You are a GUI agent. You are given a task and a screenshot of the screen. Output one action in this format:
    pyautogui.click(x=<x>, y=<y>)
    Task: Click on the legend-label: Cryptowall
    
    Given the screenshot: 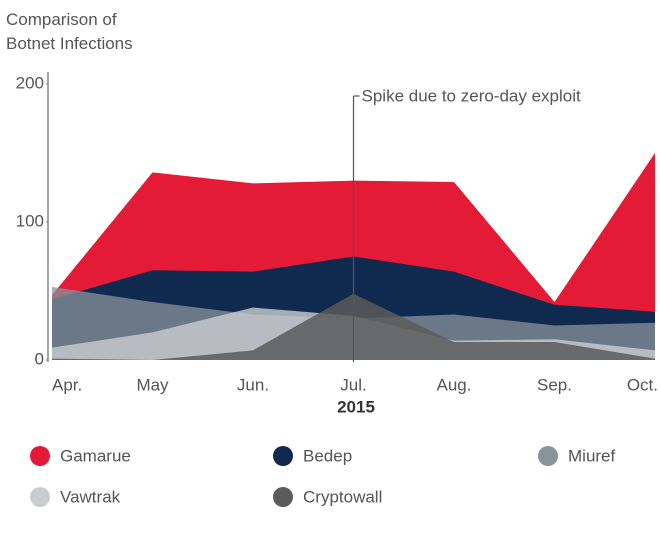 What is the action you would take?
    pyautogui.click(x=342, y=496)
    